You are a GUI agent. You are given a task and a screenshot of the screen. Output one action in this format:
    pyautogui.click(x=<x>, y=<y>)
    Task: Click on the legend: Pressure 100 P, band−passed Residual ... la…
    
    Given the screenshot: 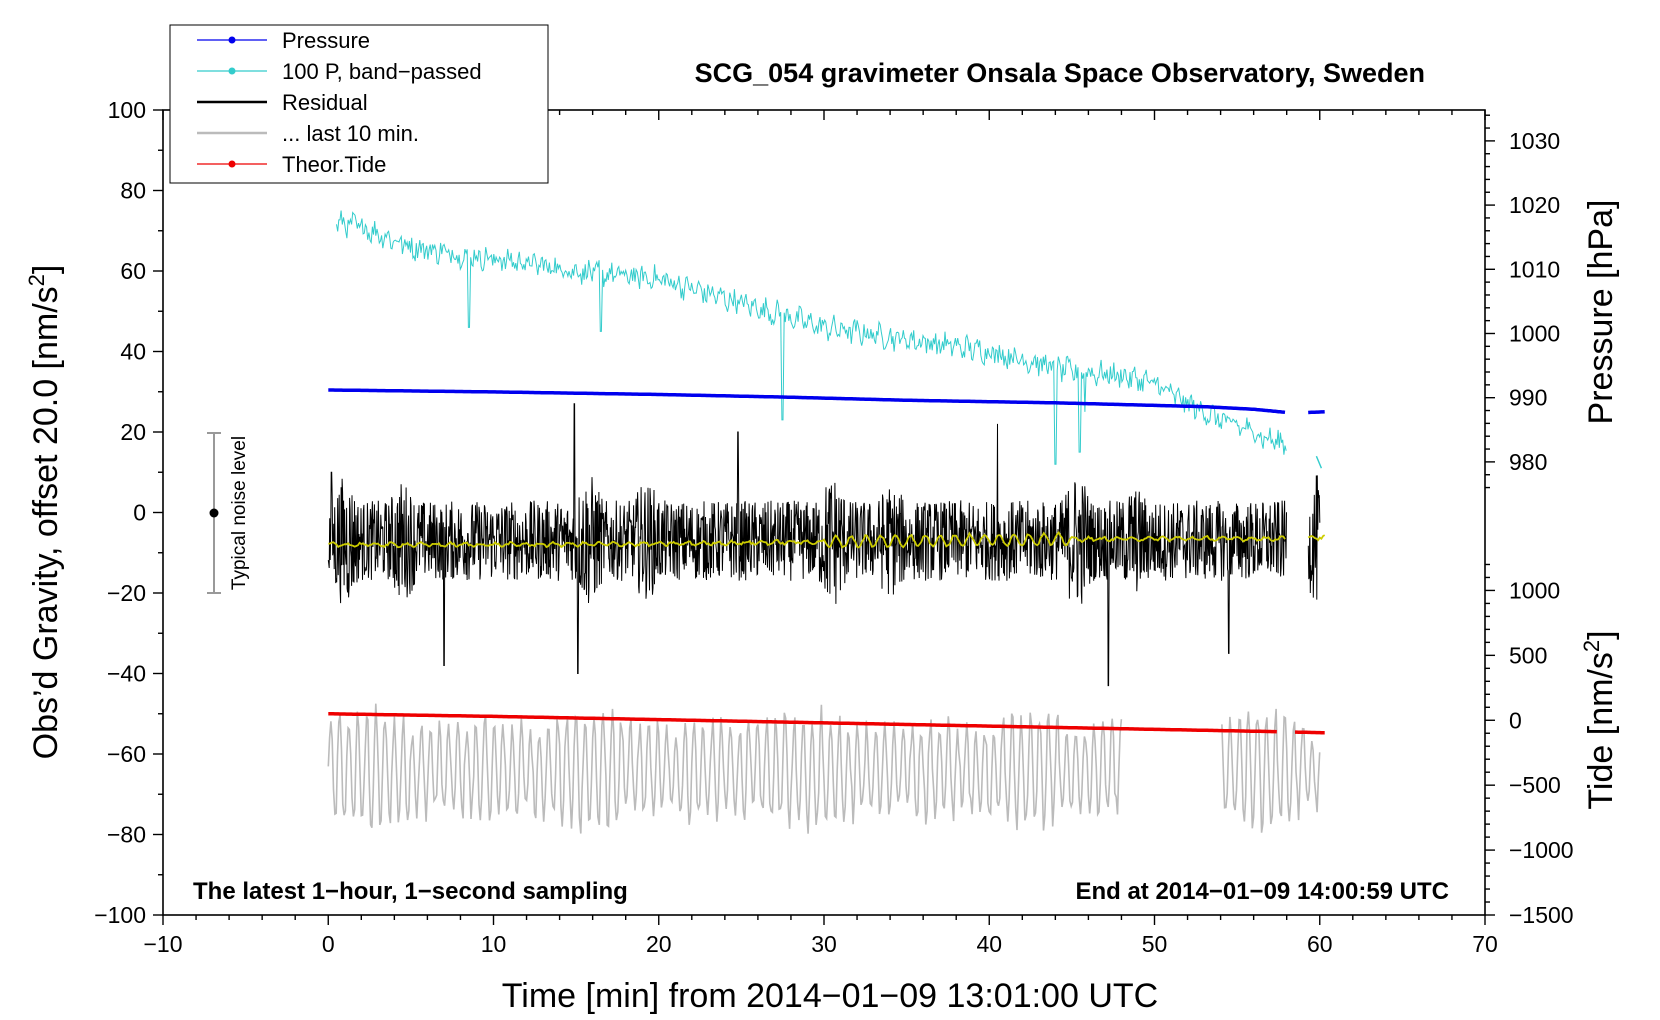 What is the action you would take?
    pyautogui.click(x=359, y=104)
    